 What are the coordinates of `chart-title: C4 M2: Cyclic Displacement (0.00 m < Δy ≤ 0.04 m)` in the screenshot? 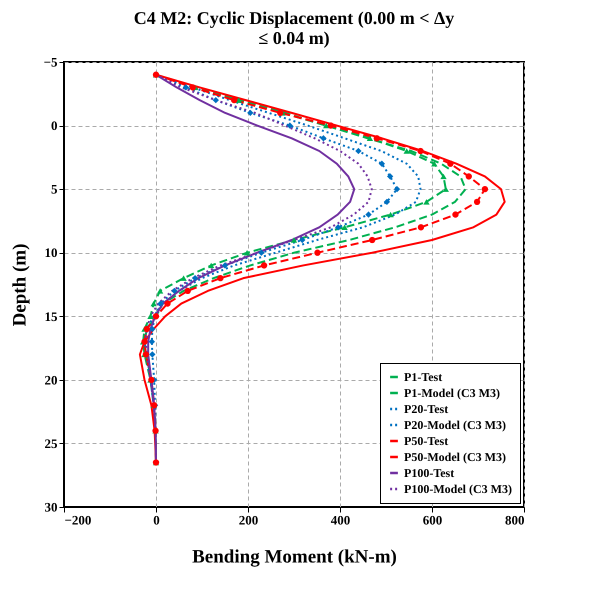 It's located at (294, 28).